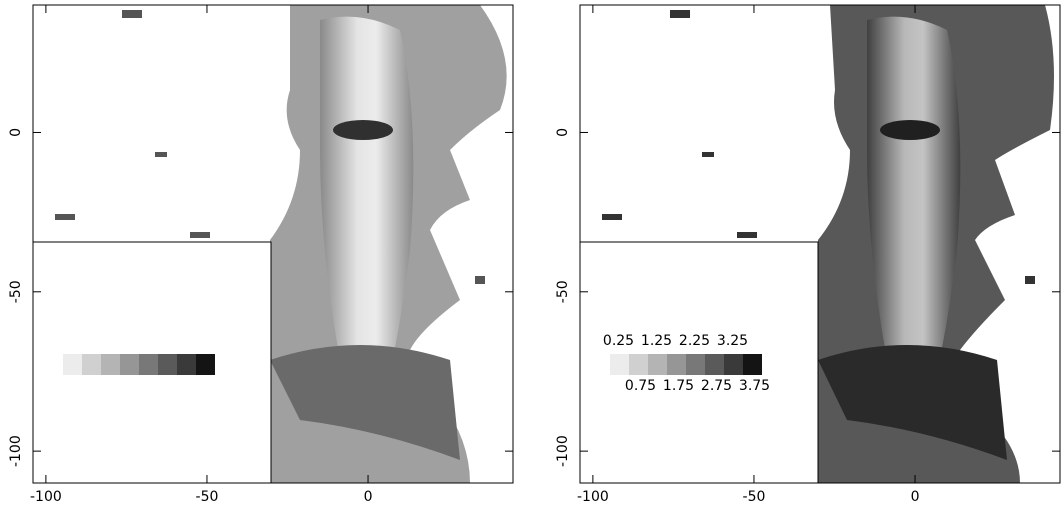 This screenshot has height=508, width=1063. What do you see at coordinates (754, 386) in the screenshot?
I see `colorbar-label: 3.75` at bounding box center [754, 386].